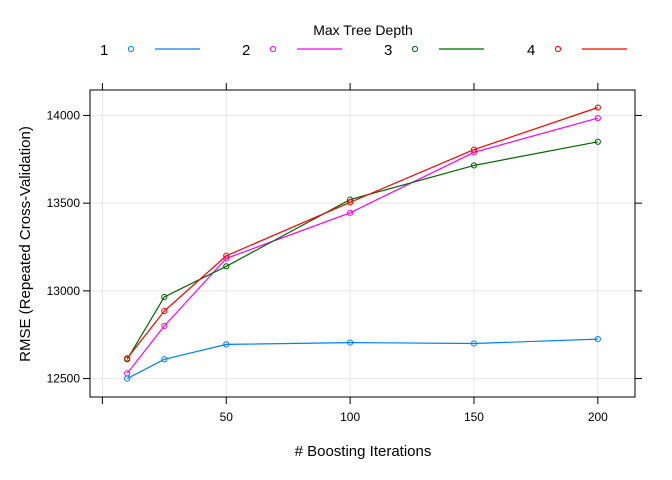  I want to click on legend-title: Max Tree Depth, so click(363, 30).